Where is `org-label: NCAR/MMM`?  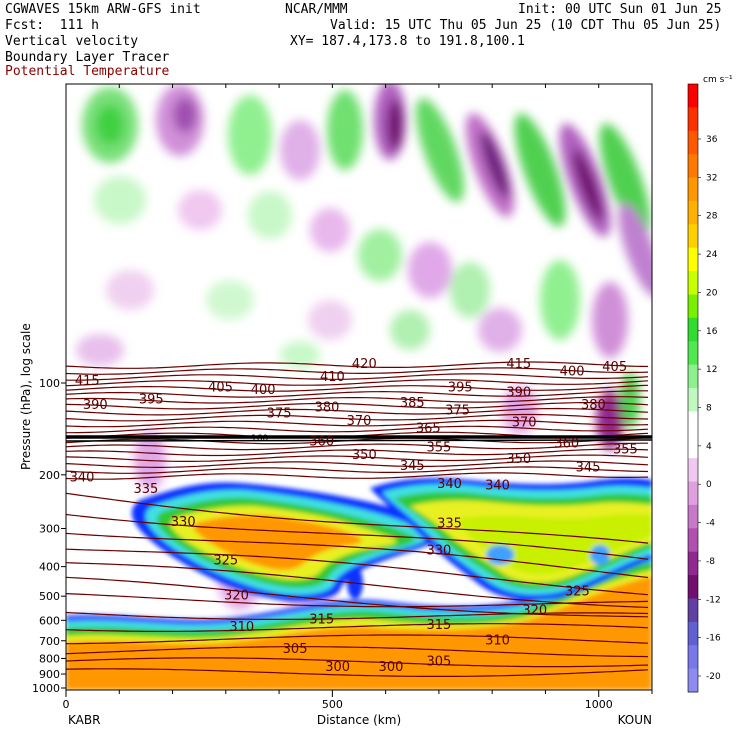 org-label: NCAR/MMM is located at coordinates (316, 9).